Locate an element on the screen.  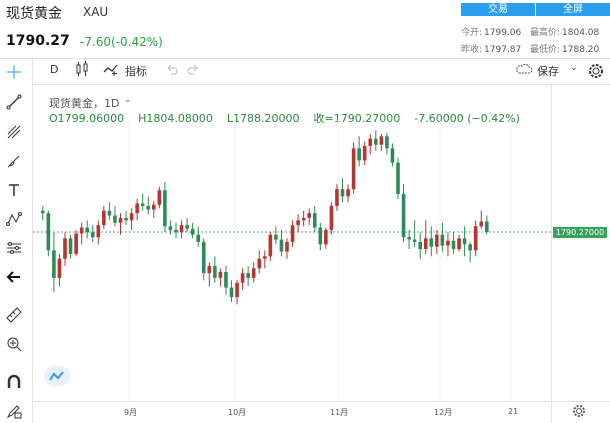
gear-icon is located at coordinates (596, 71).